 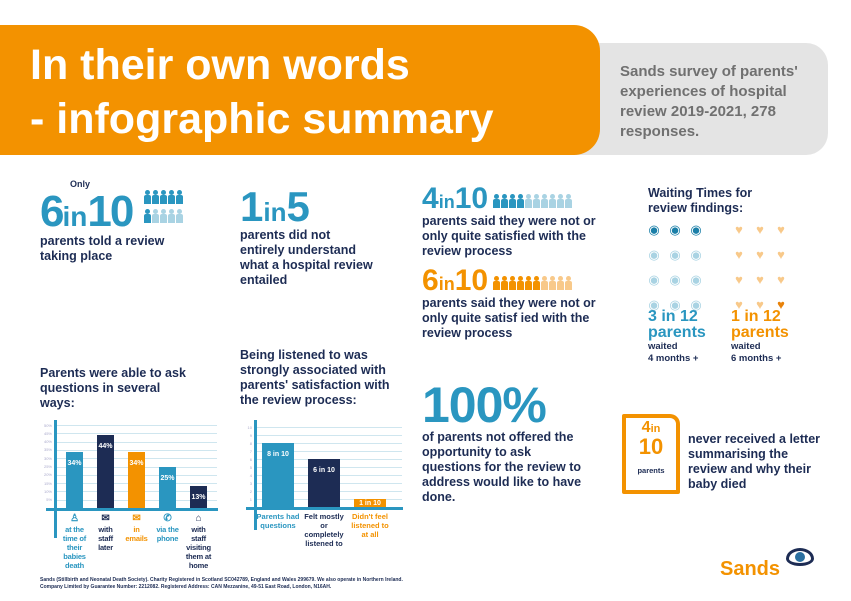 I want to click on category-label: Didn't feel listened to at all, so click(x=370, y=525).